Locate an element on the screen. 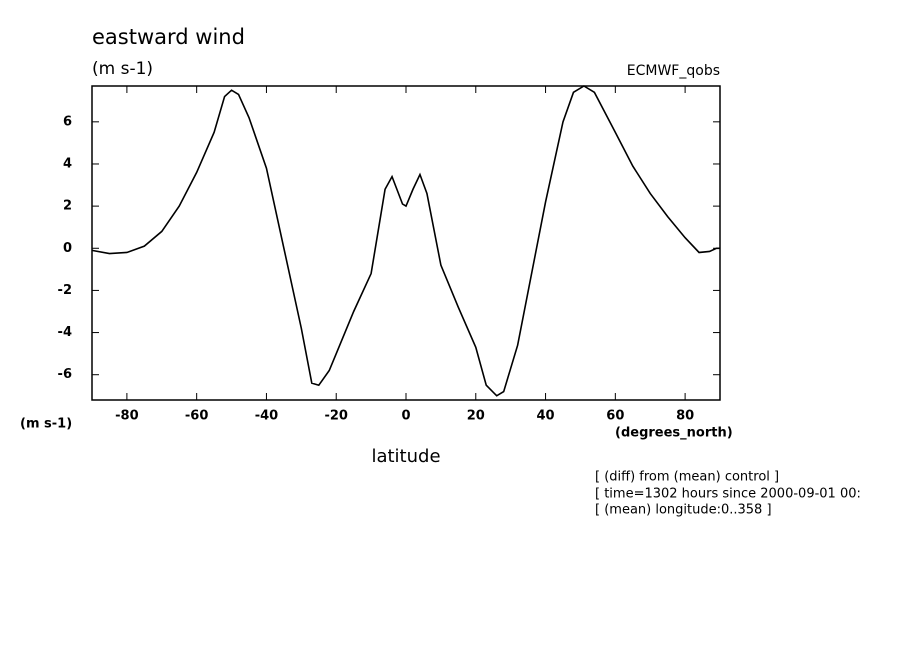  x-tick-label: -40 is located at coordinates (267, 416).